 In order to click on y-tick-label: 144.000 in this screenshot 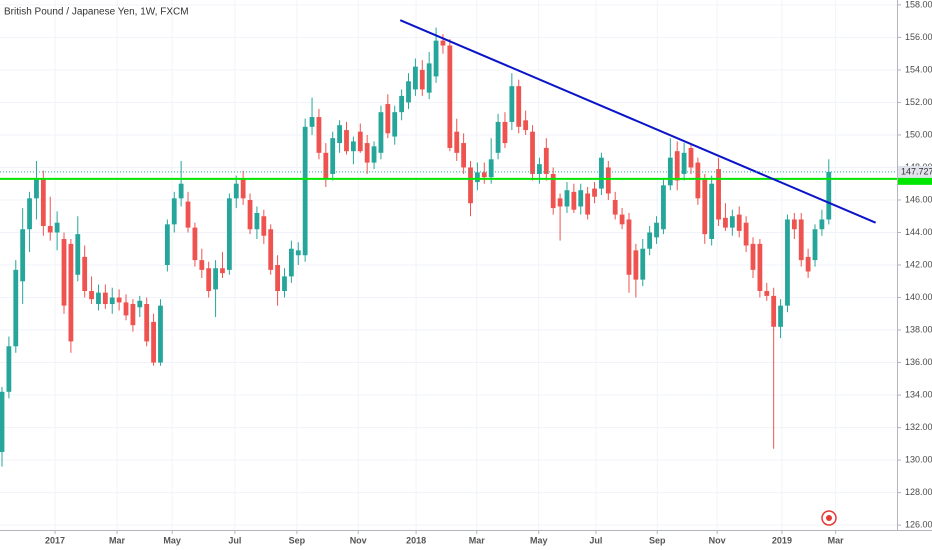, I will do `click(918, 232)`.